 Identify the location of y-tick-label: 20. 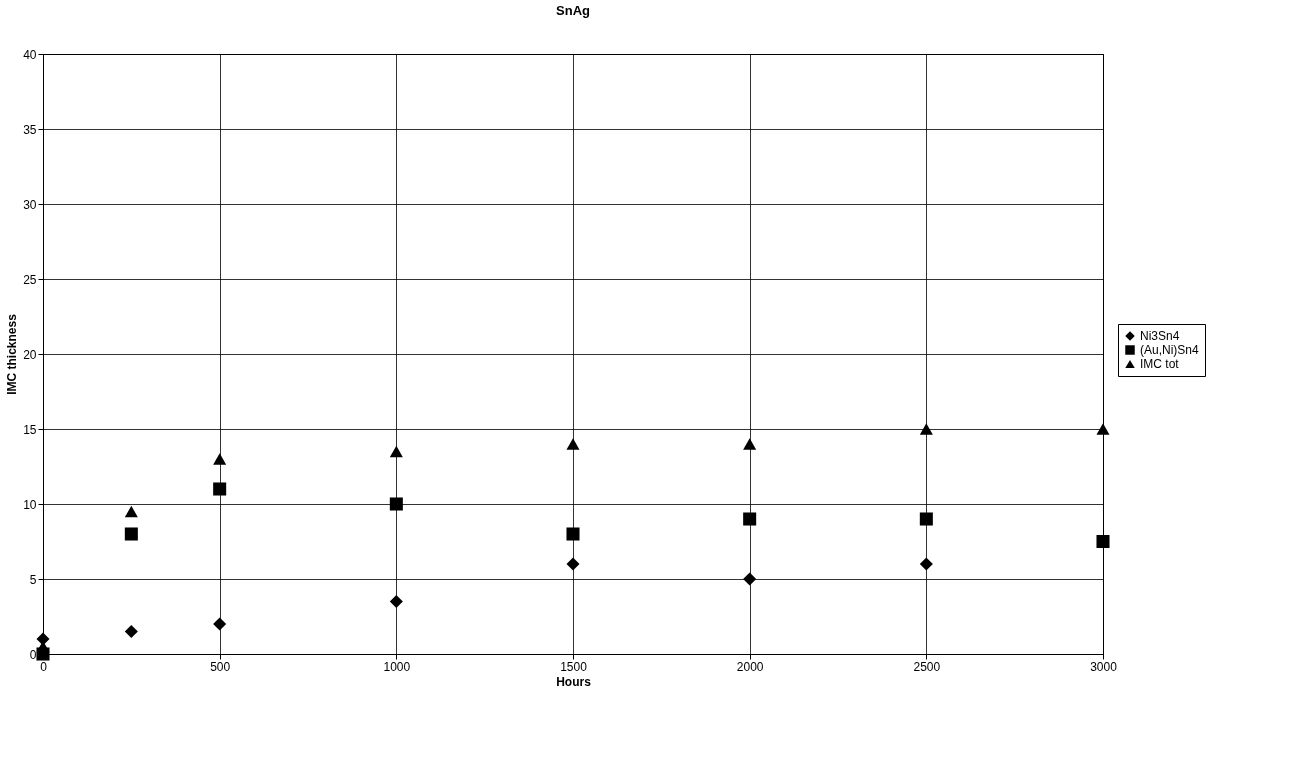
(30, 354).